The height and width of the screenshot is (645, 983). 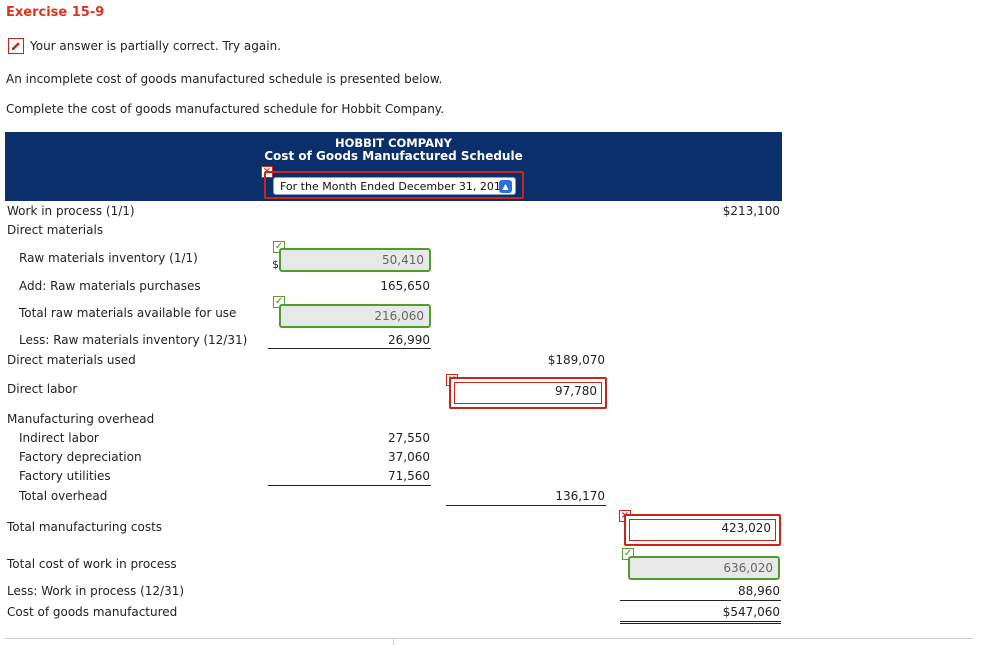 What do you see at coordinates (505, 186) in the screenshot?
I see `select-arrows-icon: ▲︎` at bounding box center [505, 186].